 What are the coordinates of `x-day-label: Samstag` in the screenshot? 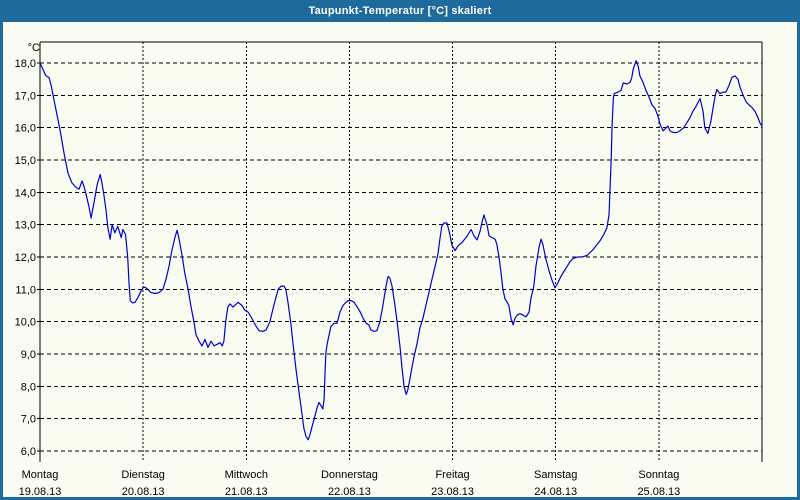 It's located at (555, 475).